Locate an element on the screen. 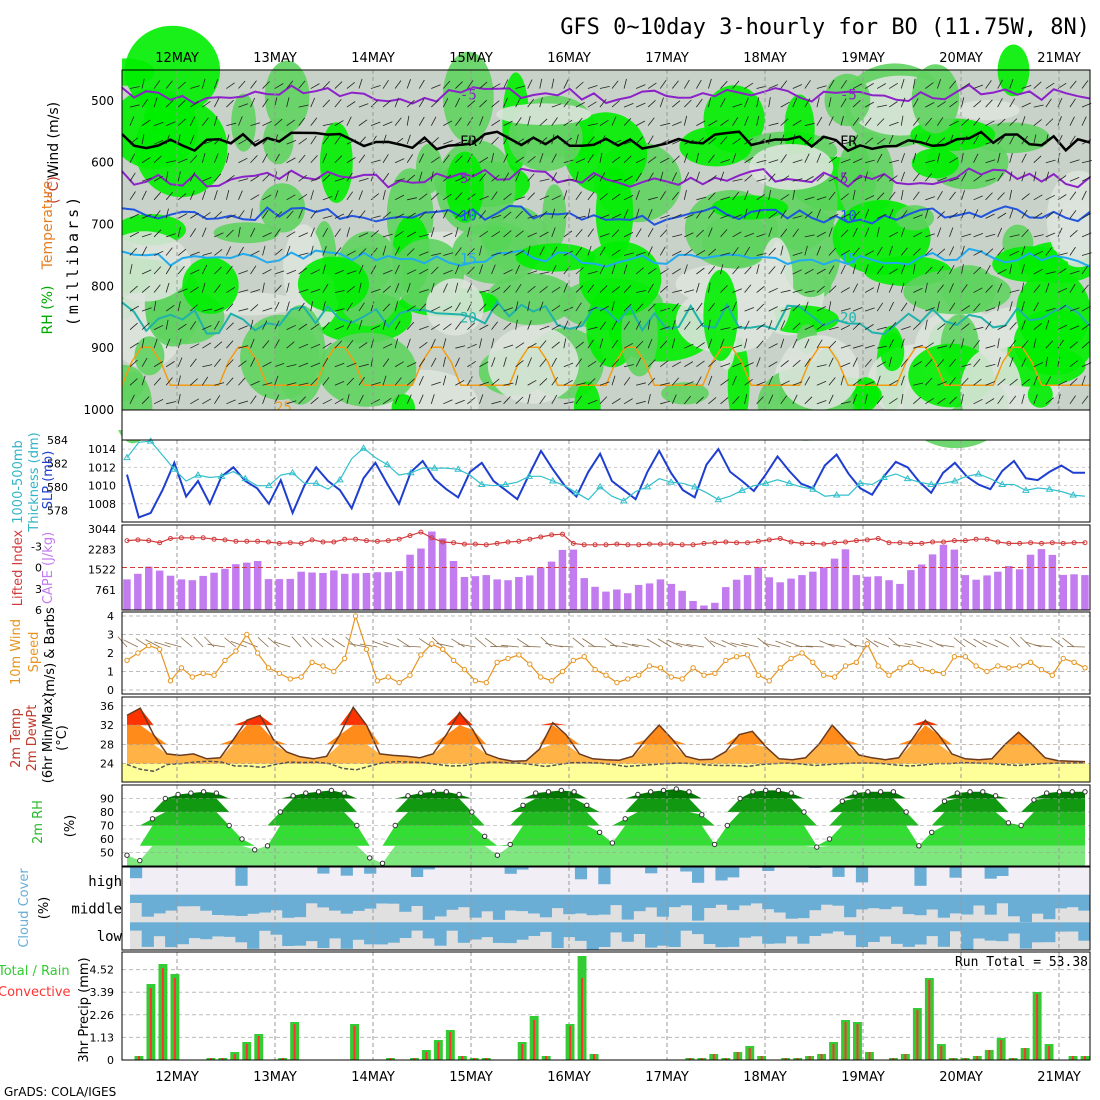 This screenshot has width=1100, height=1100. precip-label-c: 3hr Precip (mm) is located at coordinates (84, 1009).